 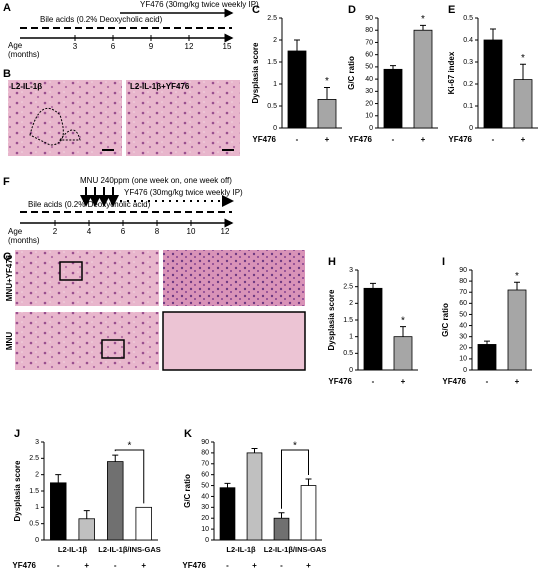 I want to click on y-axis-title: Ki-67 index, so click(x=451, y=72).